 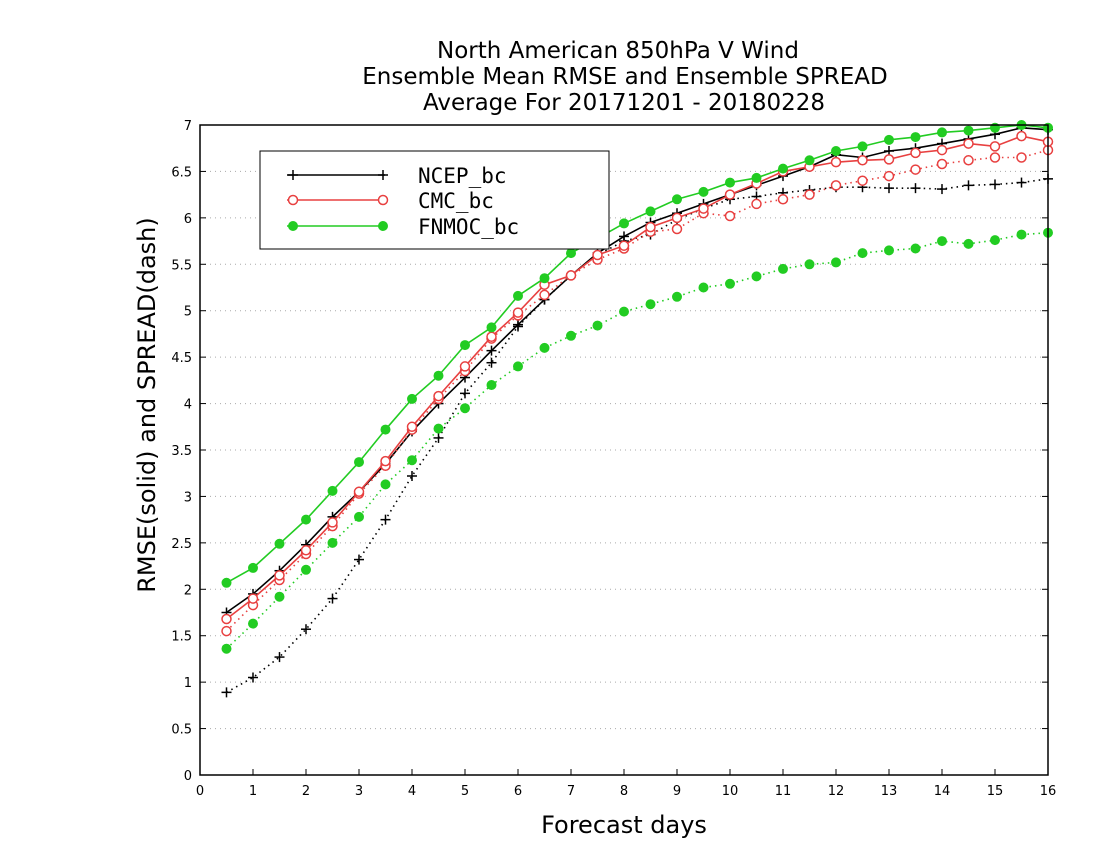 What do you see at coordinates (181, 172) in the screenshot?
I see `y-tick-label: 6.5` at bounding box center [181, 172].